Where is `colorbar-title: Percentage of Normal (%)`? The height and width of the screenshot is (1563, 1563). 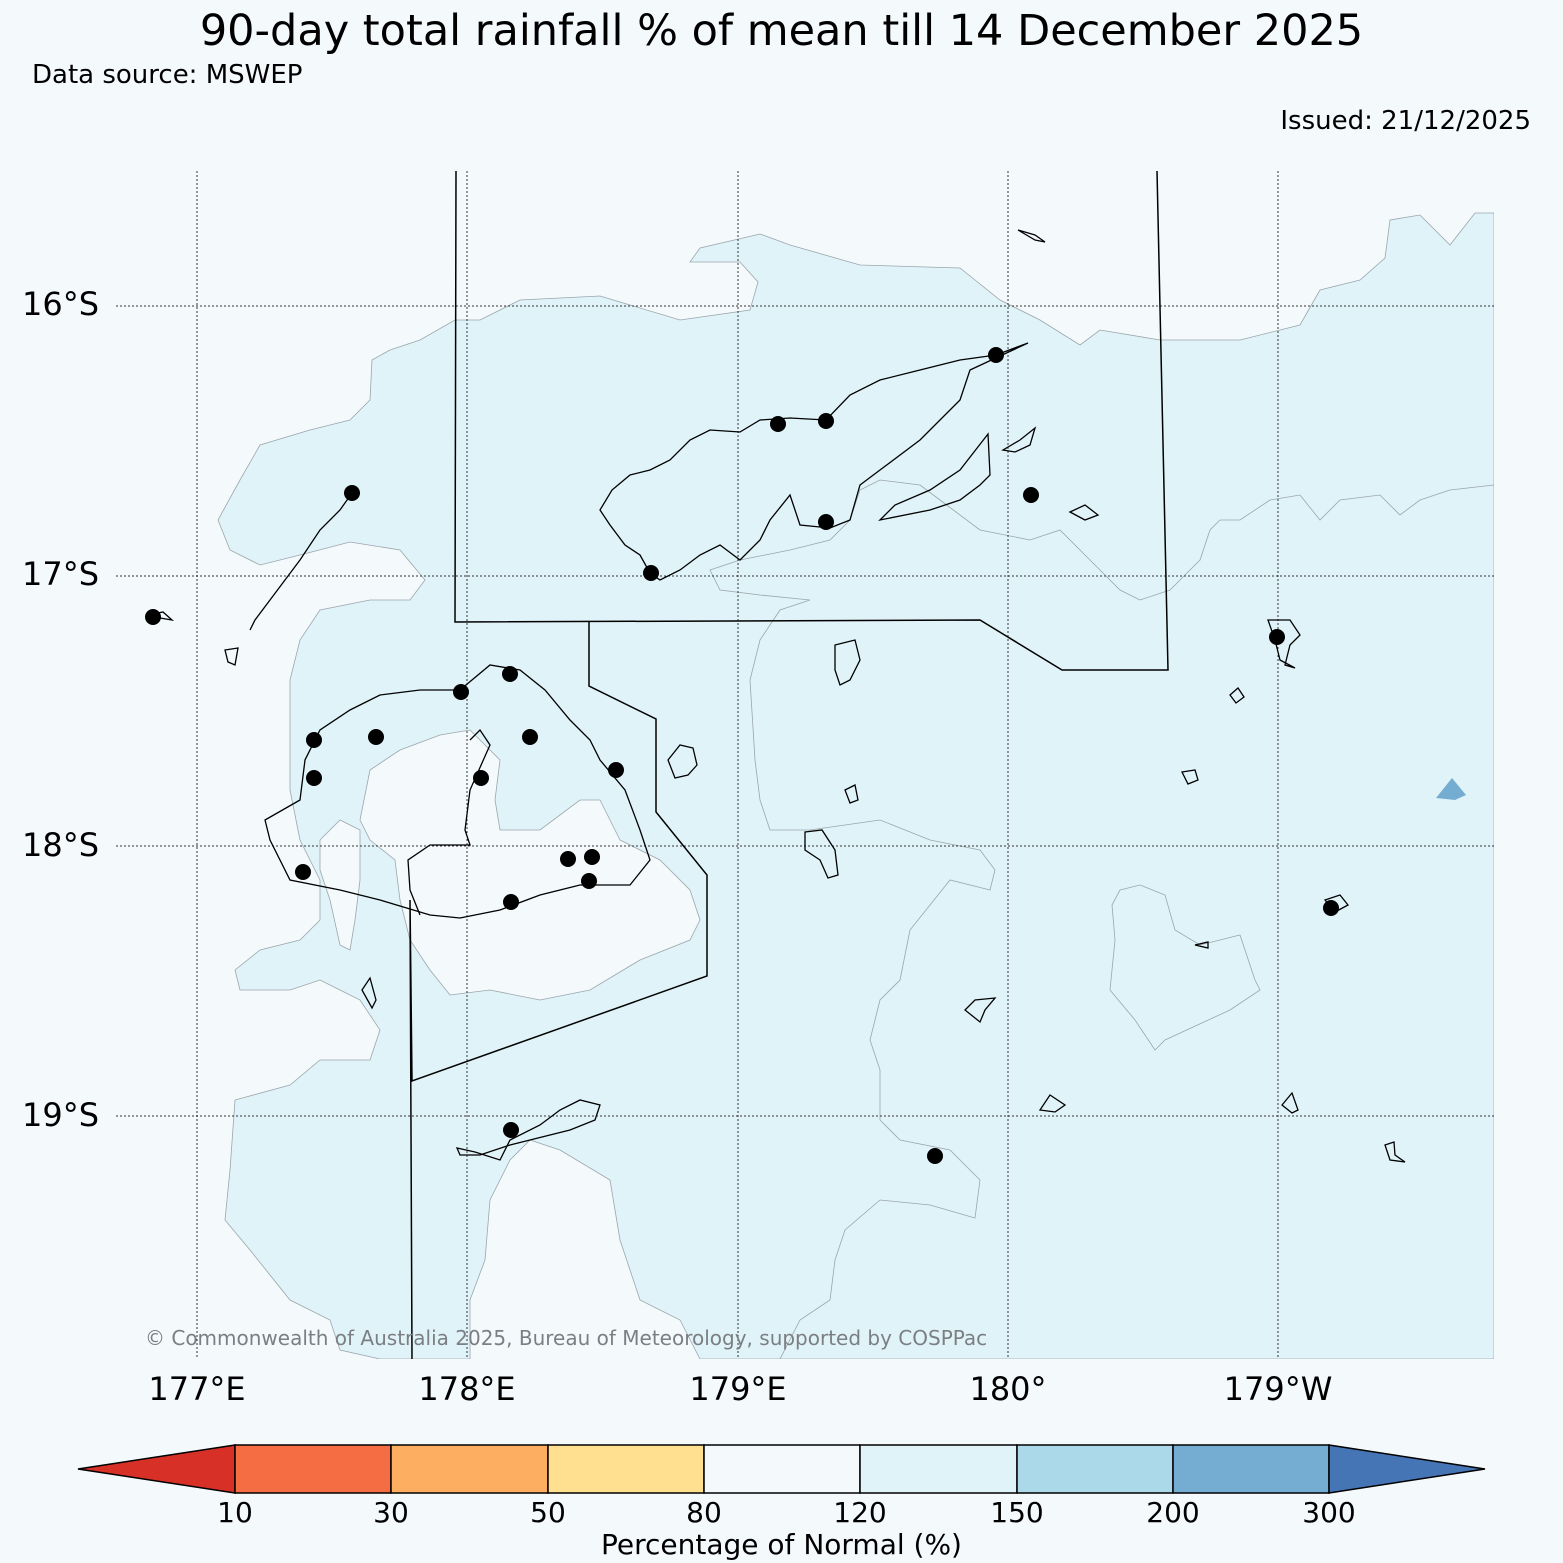
colorbar-title: Percentage of Normal (%) is located at coordinates (781, 1544).